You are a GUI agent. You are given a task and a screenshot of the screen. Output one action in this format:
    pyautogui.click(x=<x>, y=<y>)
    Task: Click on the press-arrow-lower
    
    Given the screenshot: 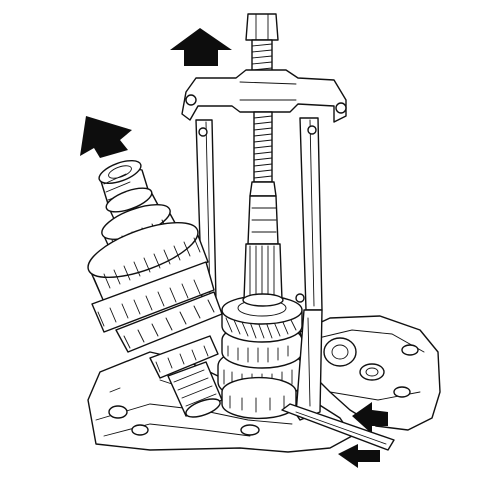 What is the action you would take?
    pyautogui.click(x=359, y=456)
    